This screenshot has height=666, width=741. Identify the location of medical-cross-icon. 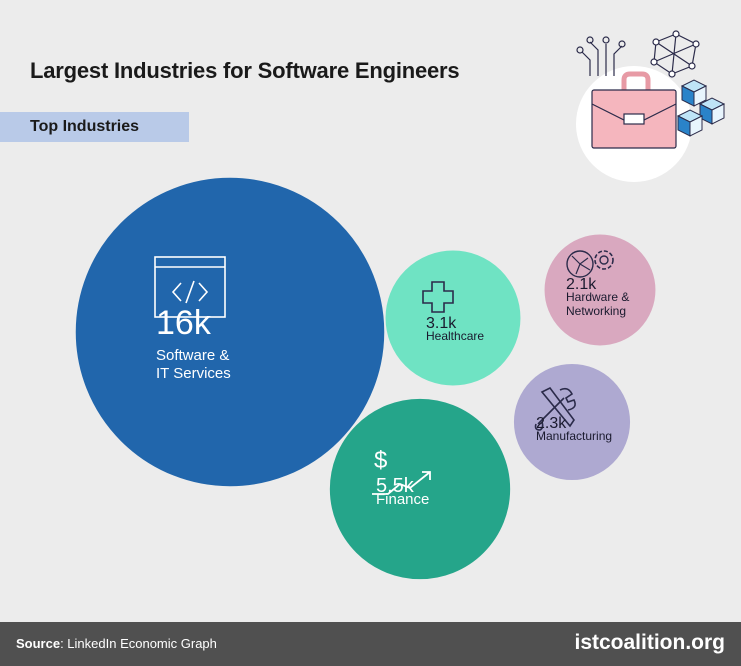
(438, 297).